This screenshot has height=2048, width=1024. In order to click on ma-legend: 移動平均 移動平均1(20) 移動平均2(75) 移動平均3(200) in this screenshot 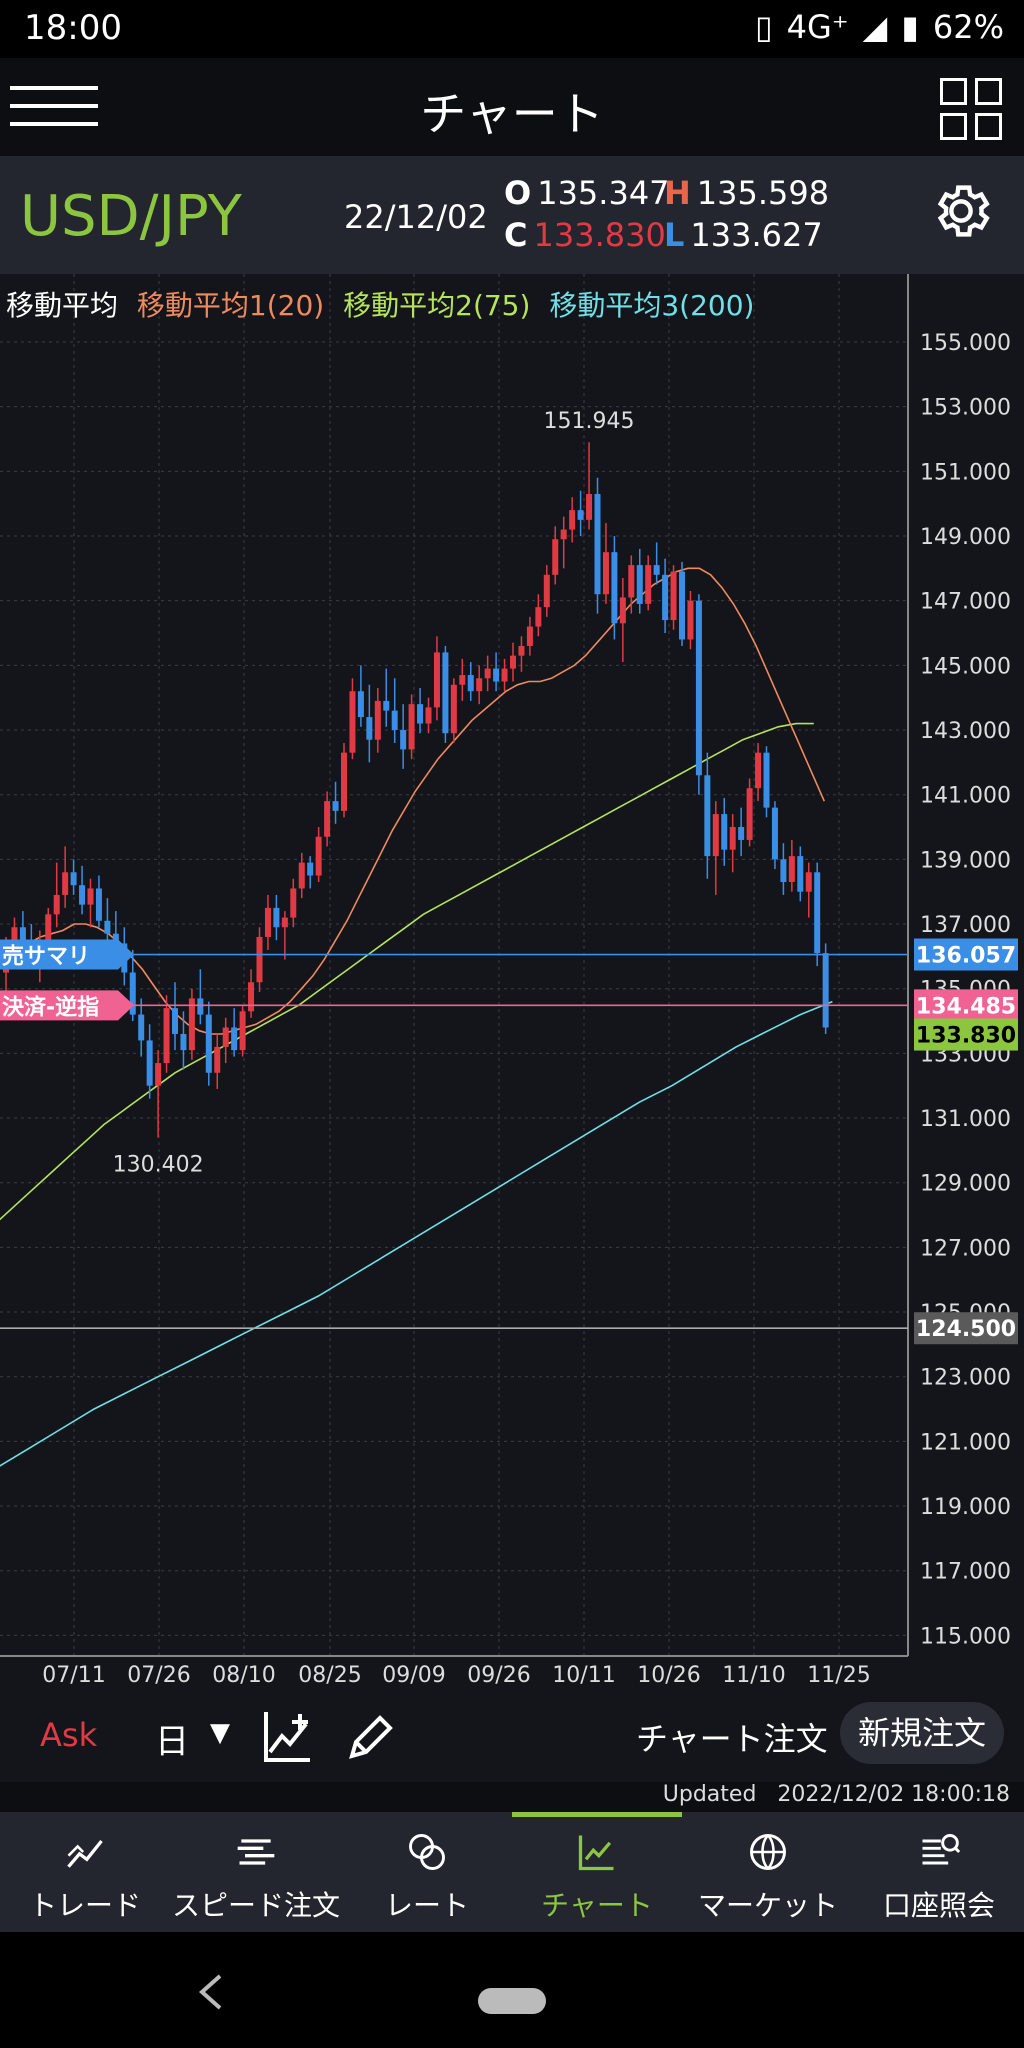, I will do `click(385, 304)`.